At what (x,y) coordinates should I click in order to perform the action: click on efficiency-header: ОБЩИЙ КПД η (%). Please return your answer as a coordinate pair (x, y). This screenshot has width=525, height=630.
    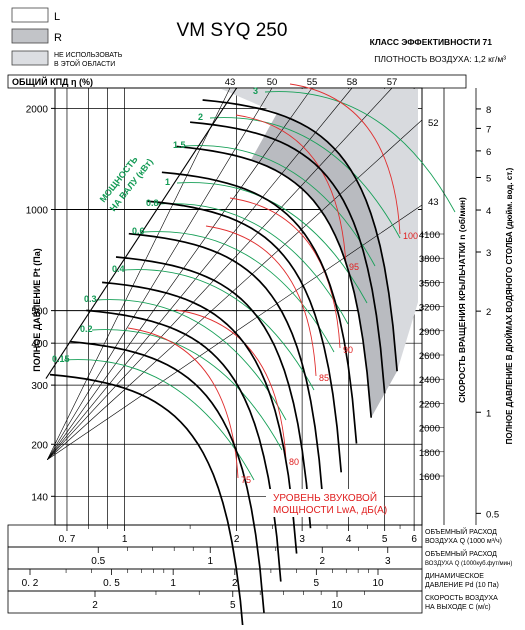
    Looking at the image, I should click on (52, 81).